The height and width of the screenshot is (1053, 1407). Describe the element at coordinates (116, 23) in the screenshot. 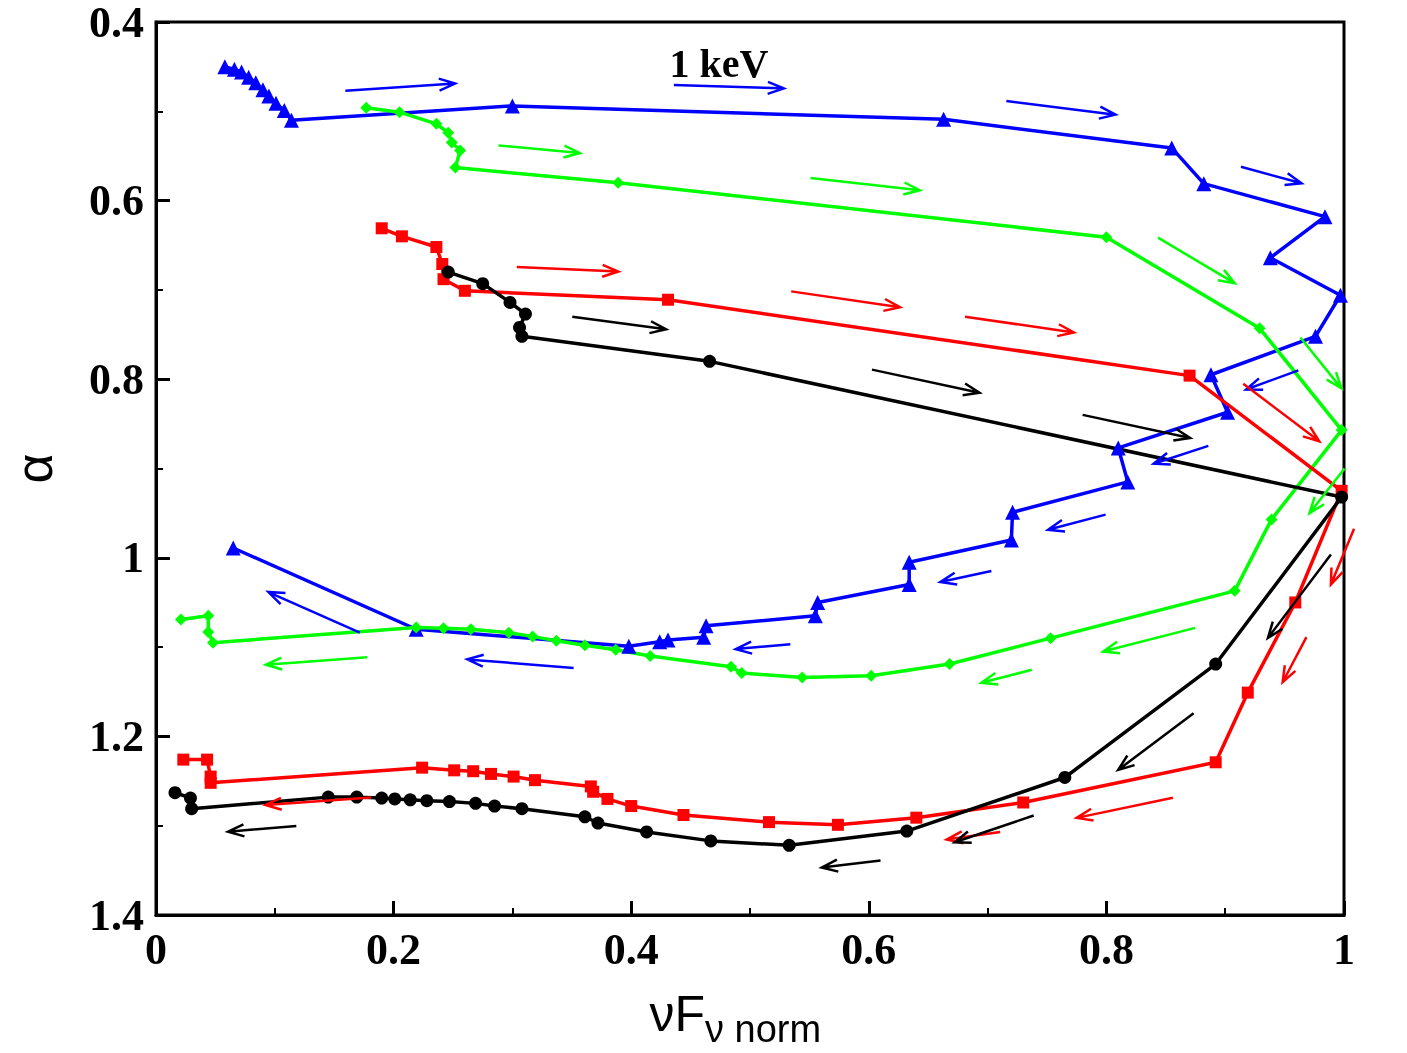

I see `y-tick-label: 0.4` at that location.